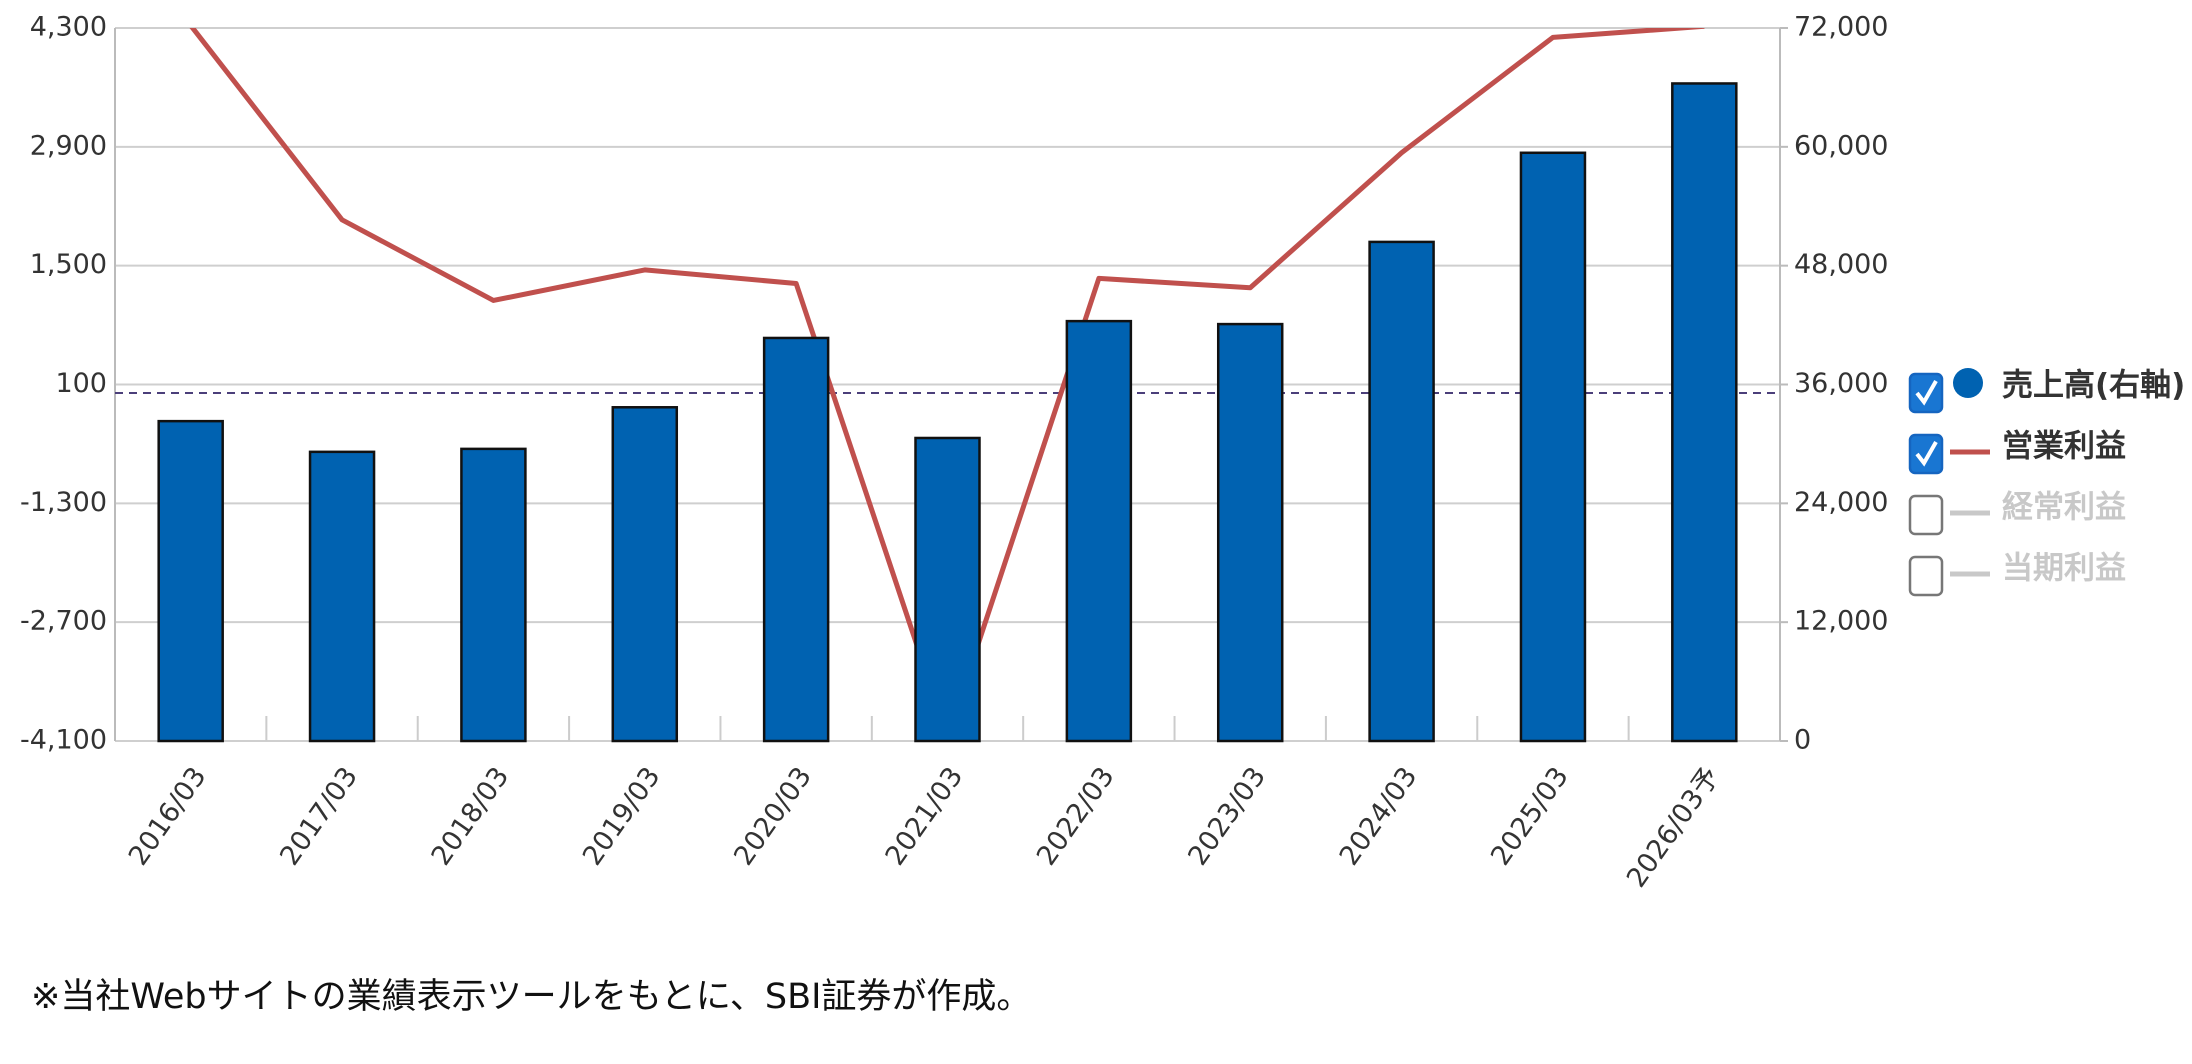 Image resolution: width=2192 pixels, height=1064 pixels. What do you see at coordinates (68, 27) in the screenshot?
I see `y-tick-label: 4,300` at bounding box center [68, 27].